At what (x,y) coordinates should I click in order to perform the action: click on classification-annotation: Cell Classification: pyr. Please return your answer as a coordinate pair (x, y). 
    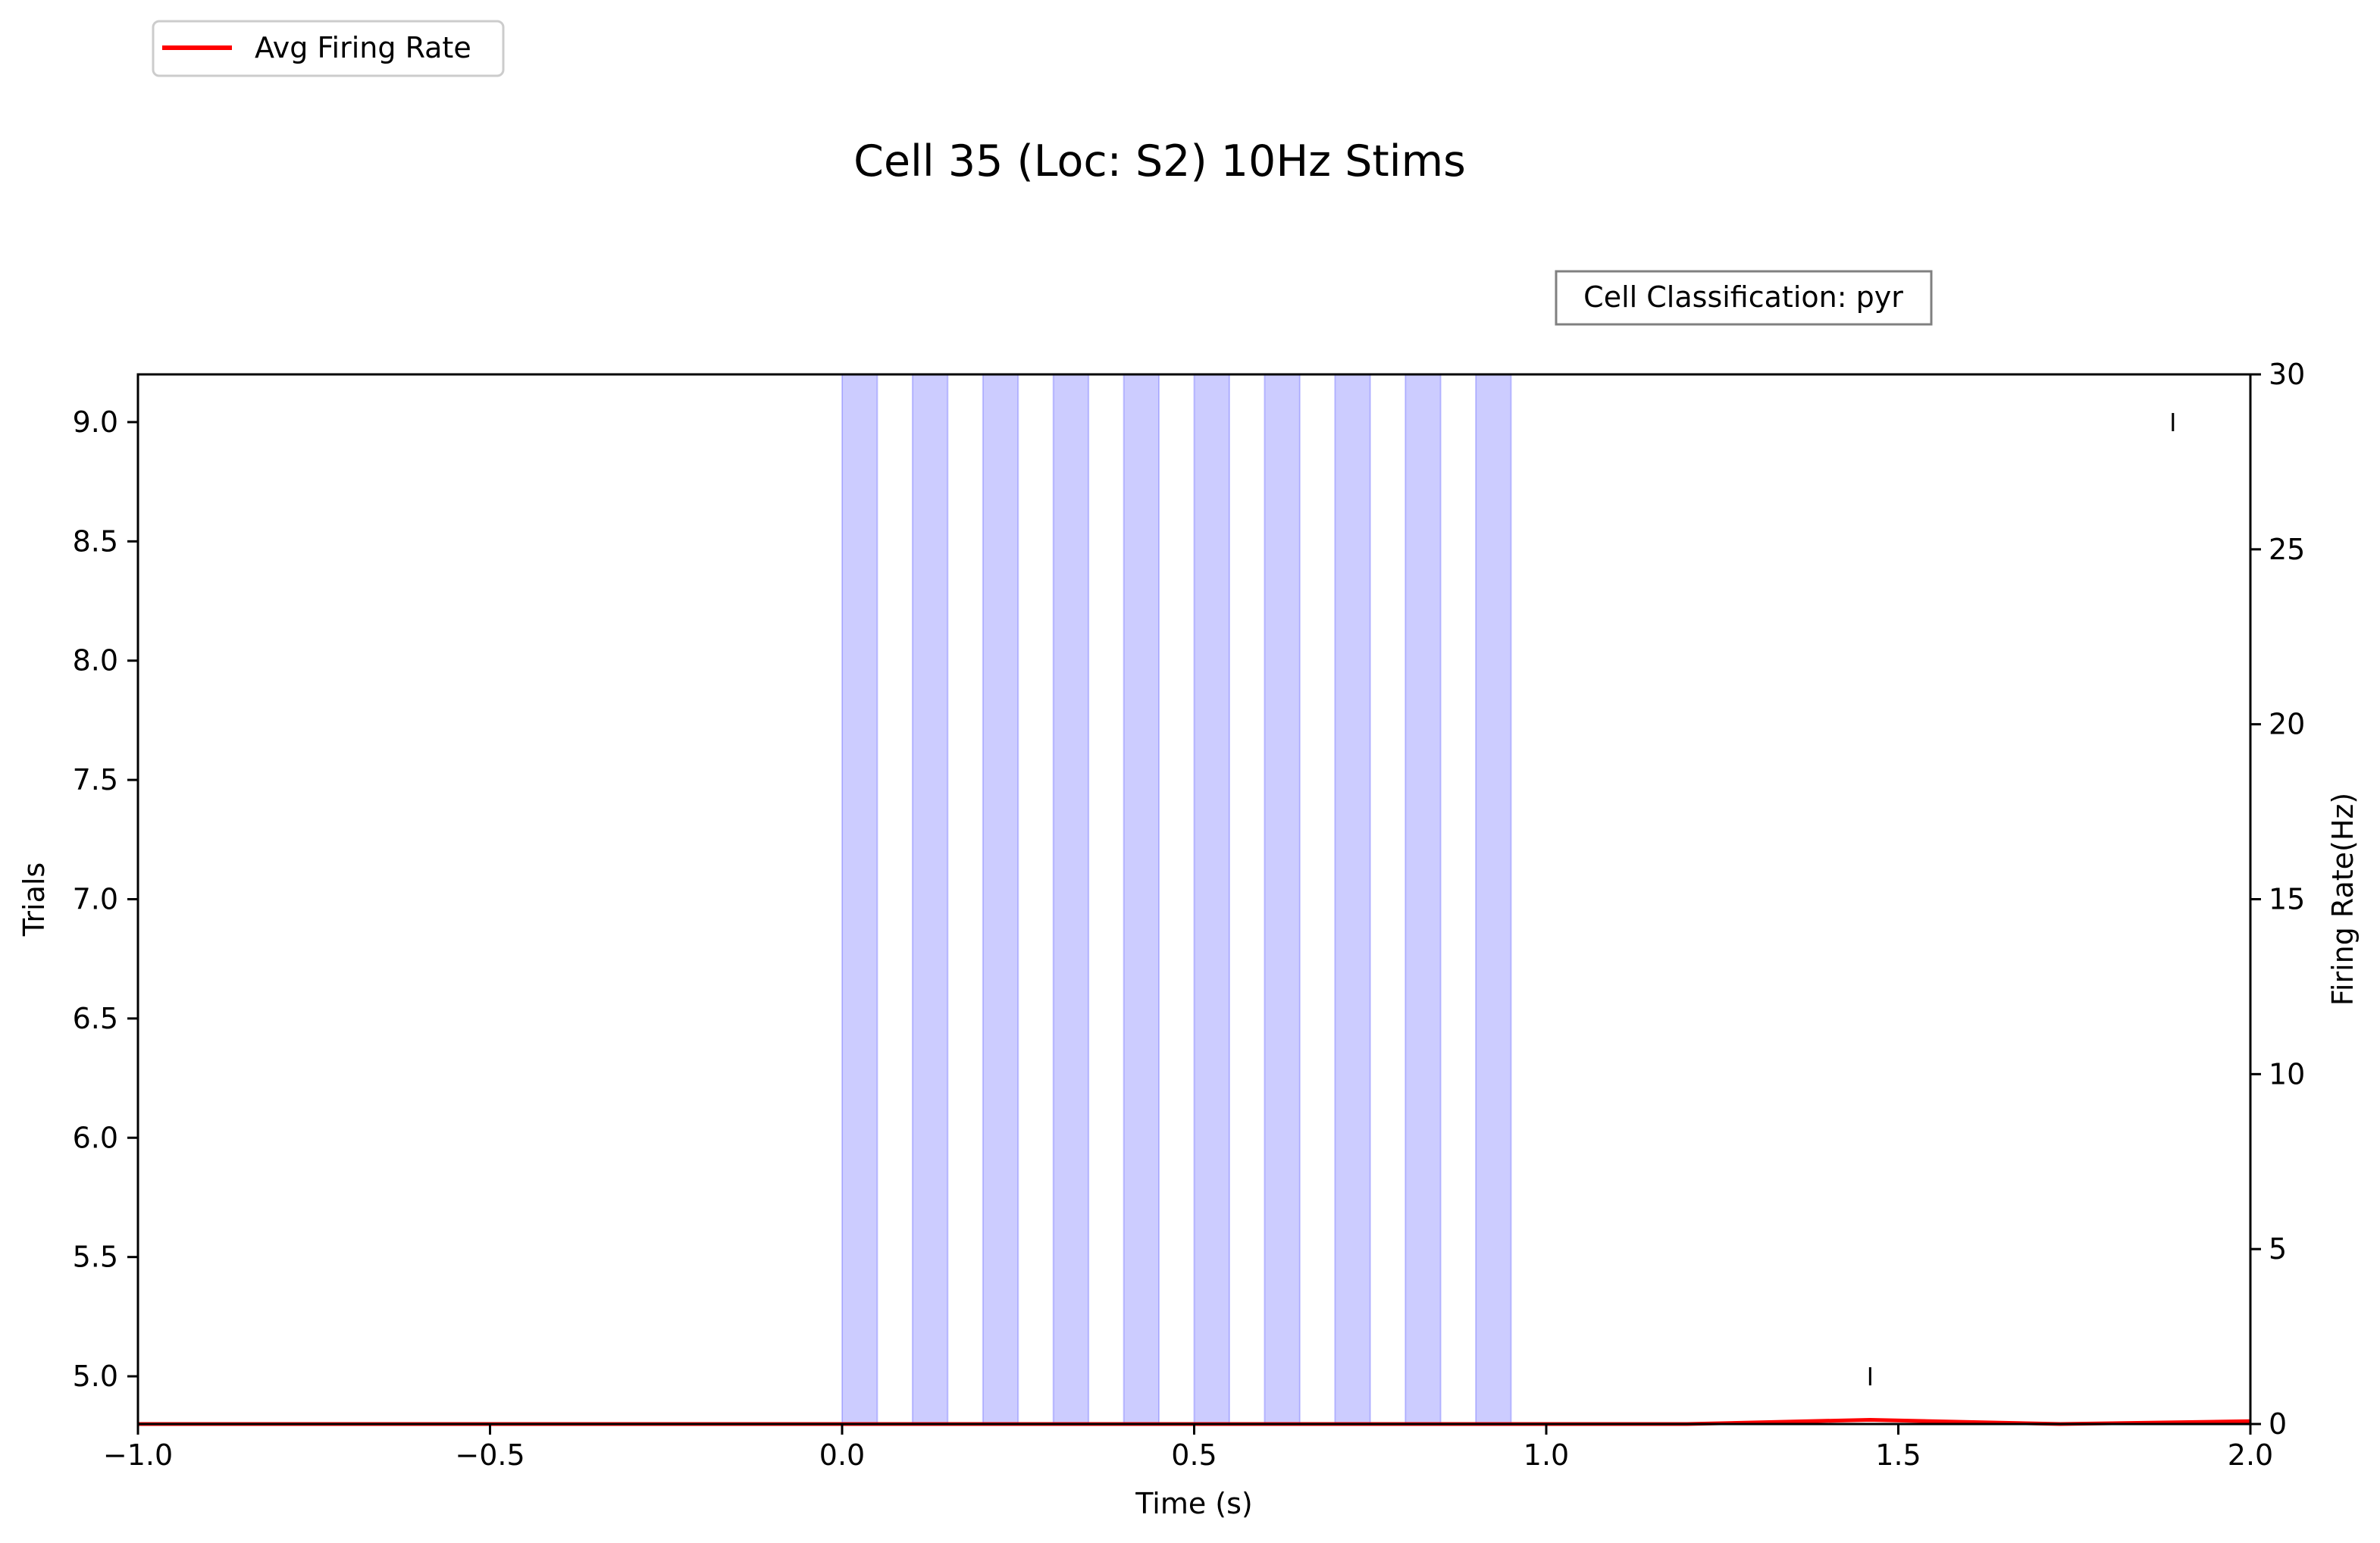
    Looking at the image, I should click on (1744, 298).